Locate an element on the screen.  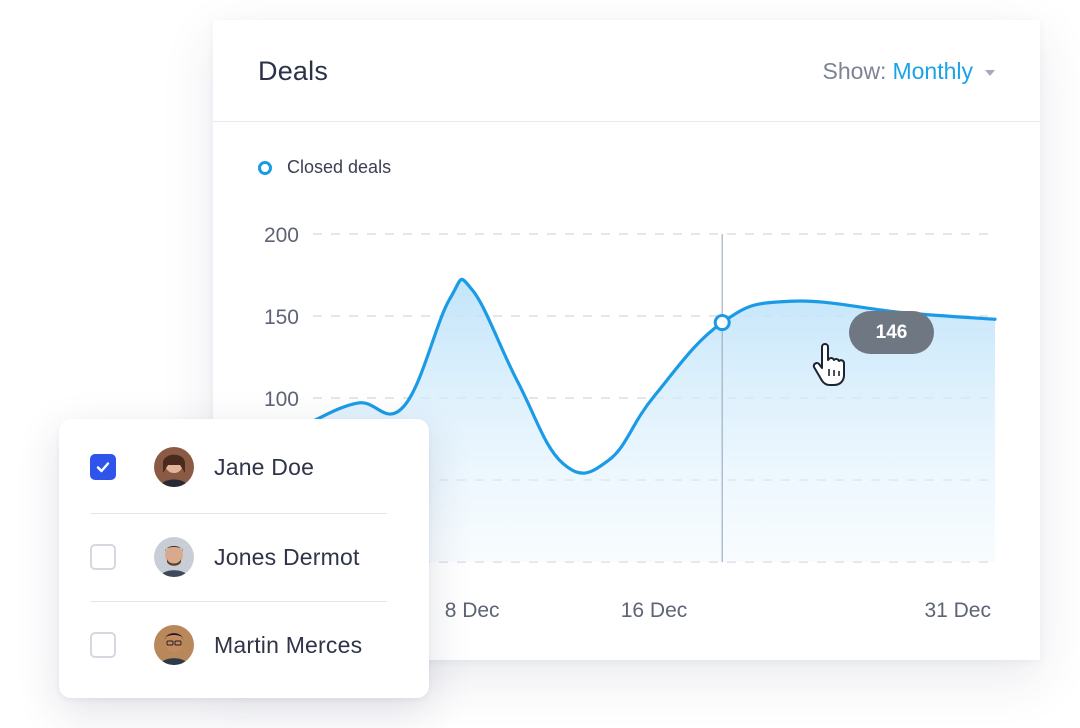
deals-header: Deals Show: Monthly is located at coordinates (626, 71).